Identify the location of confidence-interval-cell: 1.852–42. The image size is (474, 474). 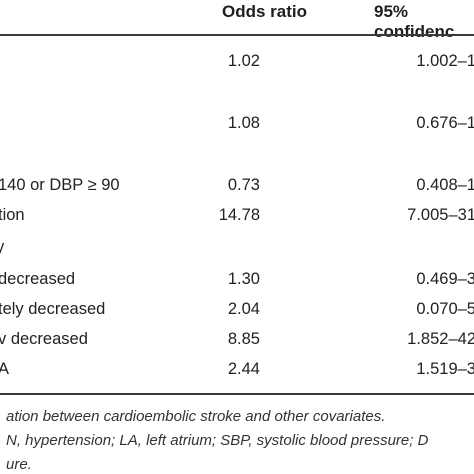
(440, 339).